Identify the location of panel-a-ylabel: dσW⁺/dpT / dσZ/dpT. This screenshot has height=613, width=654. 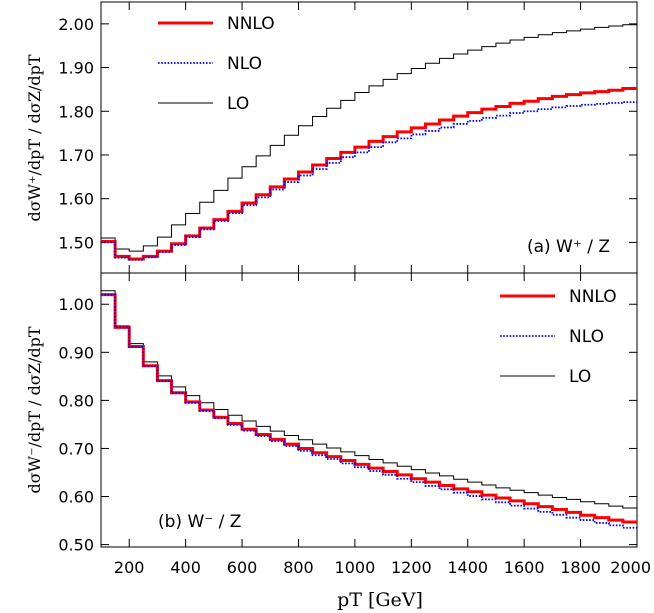
(34, 137).